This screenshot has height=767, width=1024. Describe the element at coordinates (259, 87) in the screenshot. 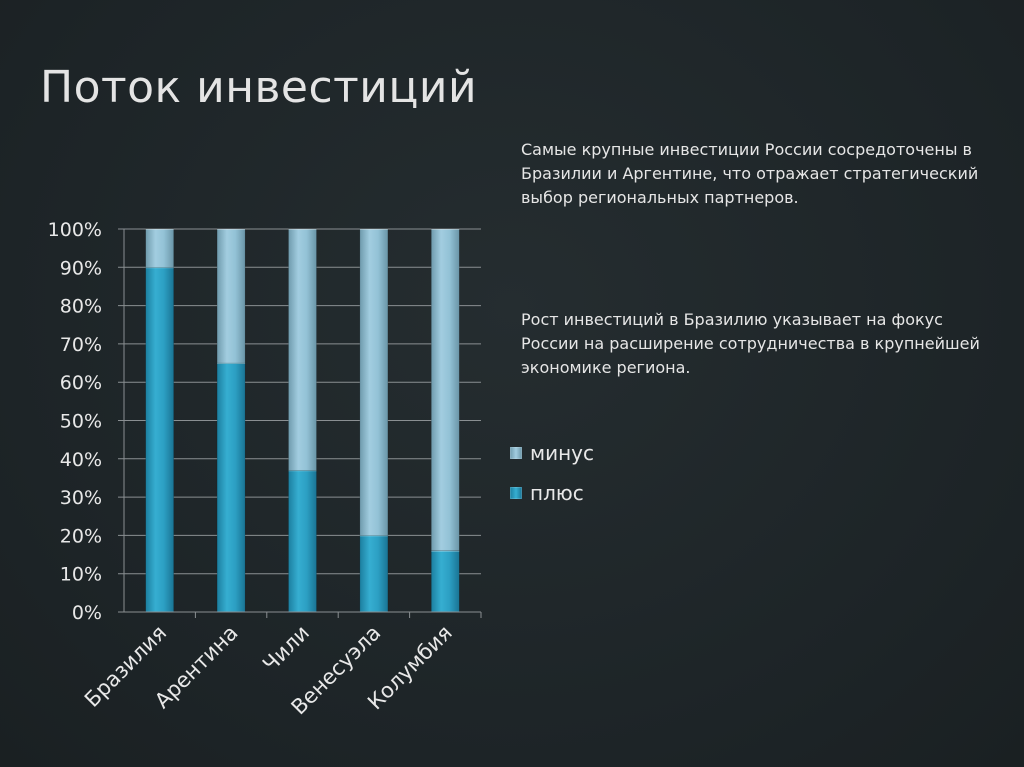

I see `slide-title: Поток инвестиций` at that location.